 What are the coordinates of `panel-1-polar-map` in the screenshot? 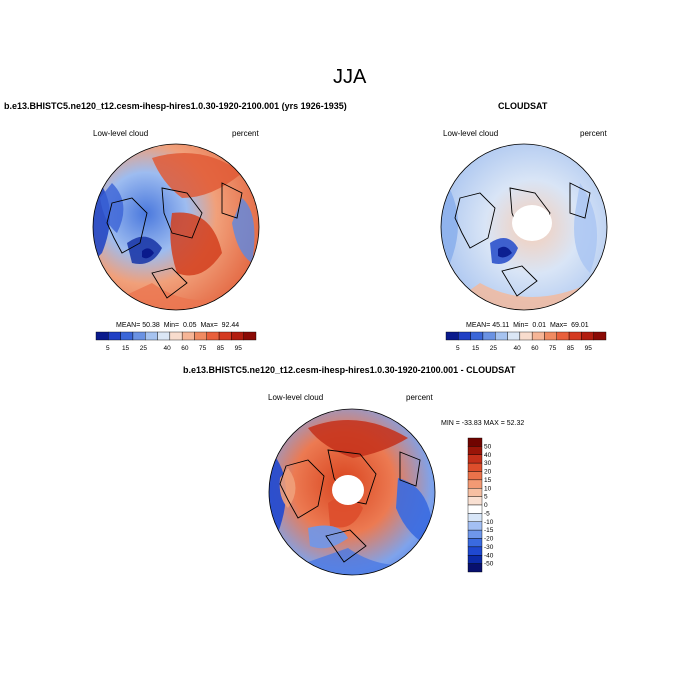 It's located at (176, 227).